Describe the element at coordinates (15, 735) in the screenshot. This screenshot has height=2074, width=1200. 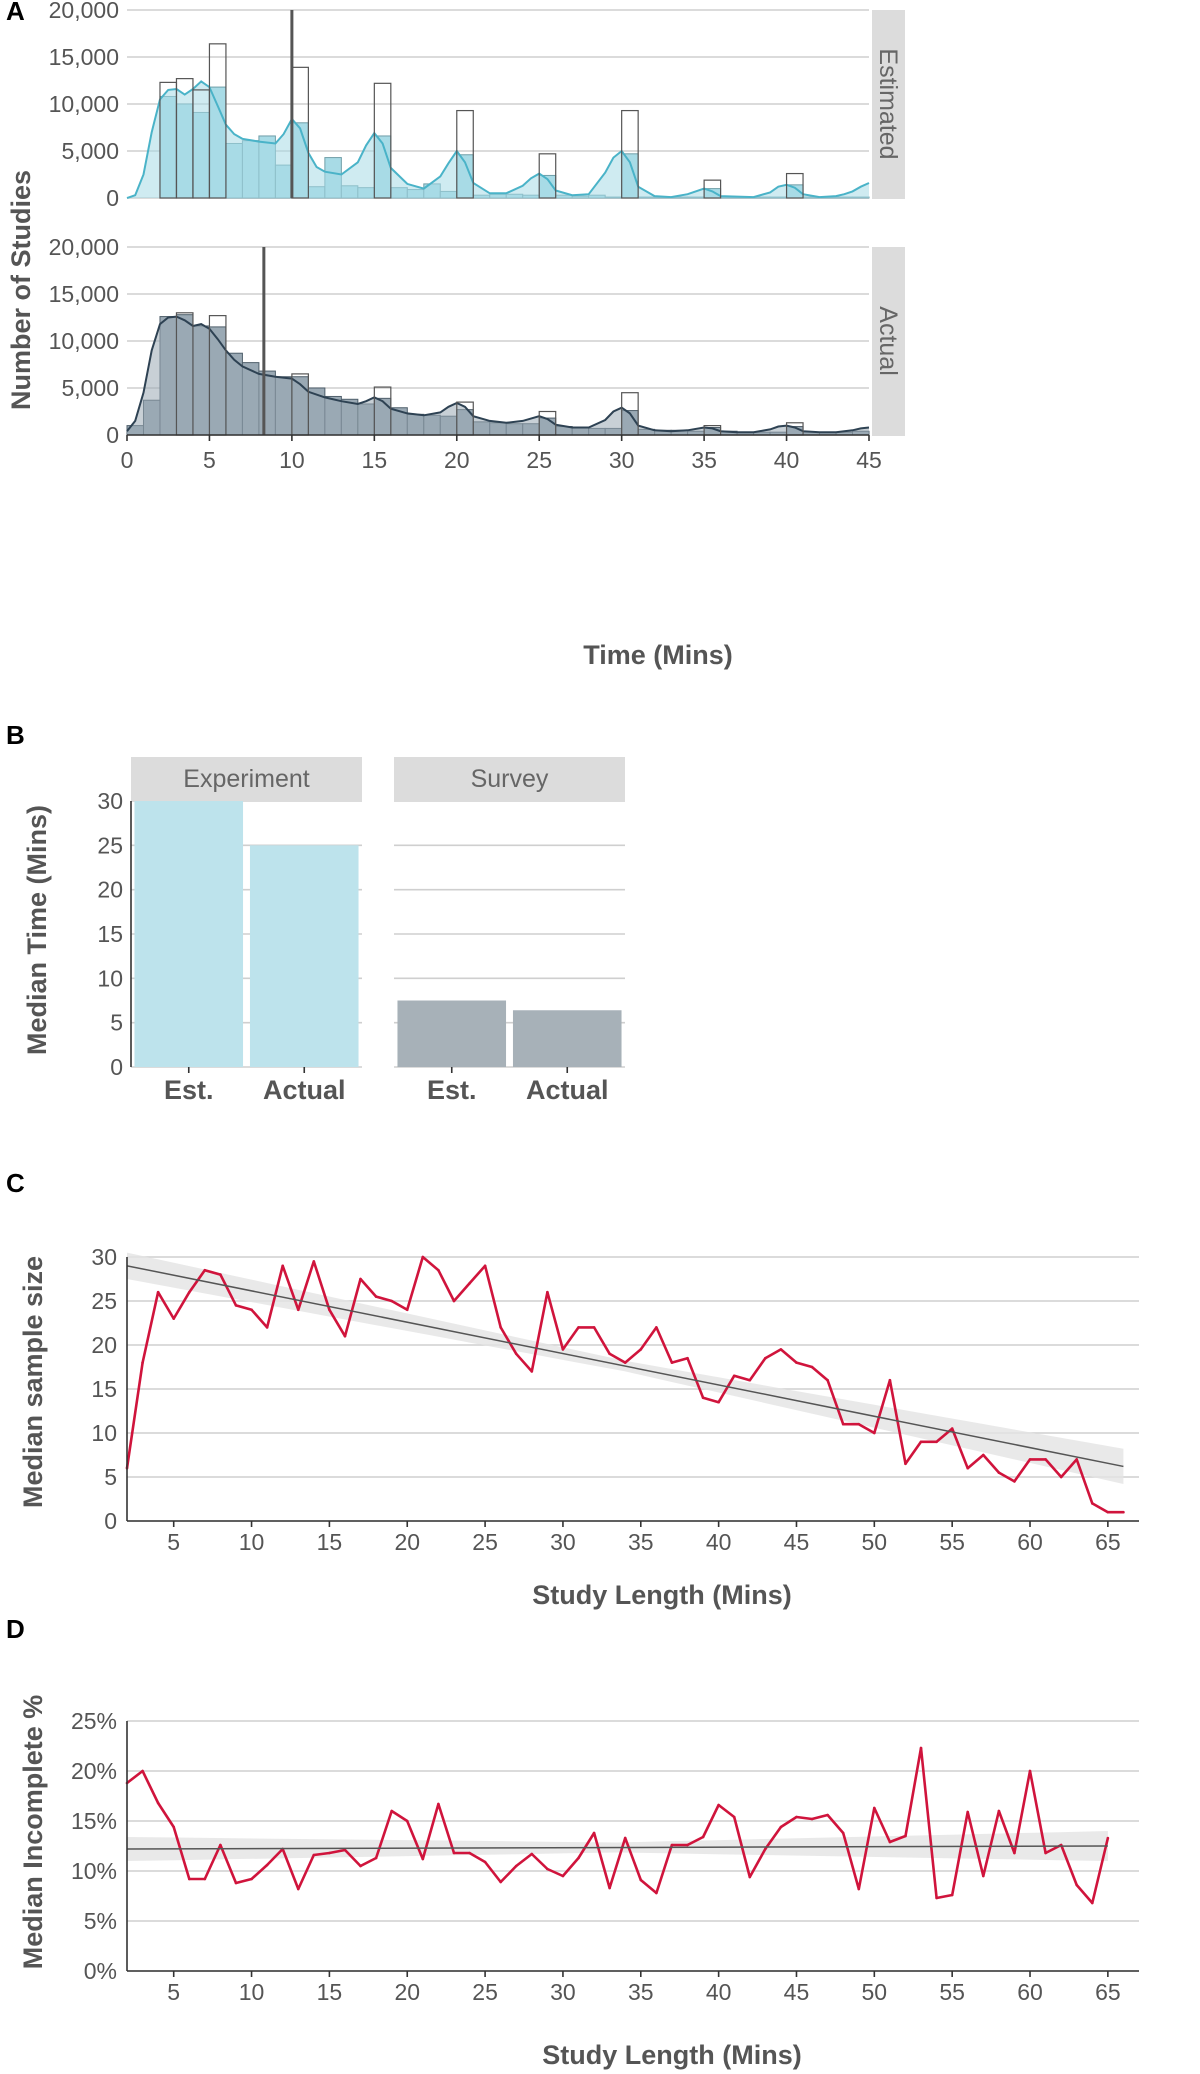
I see `panel-b-letter: B` at that location.